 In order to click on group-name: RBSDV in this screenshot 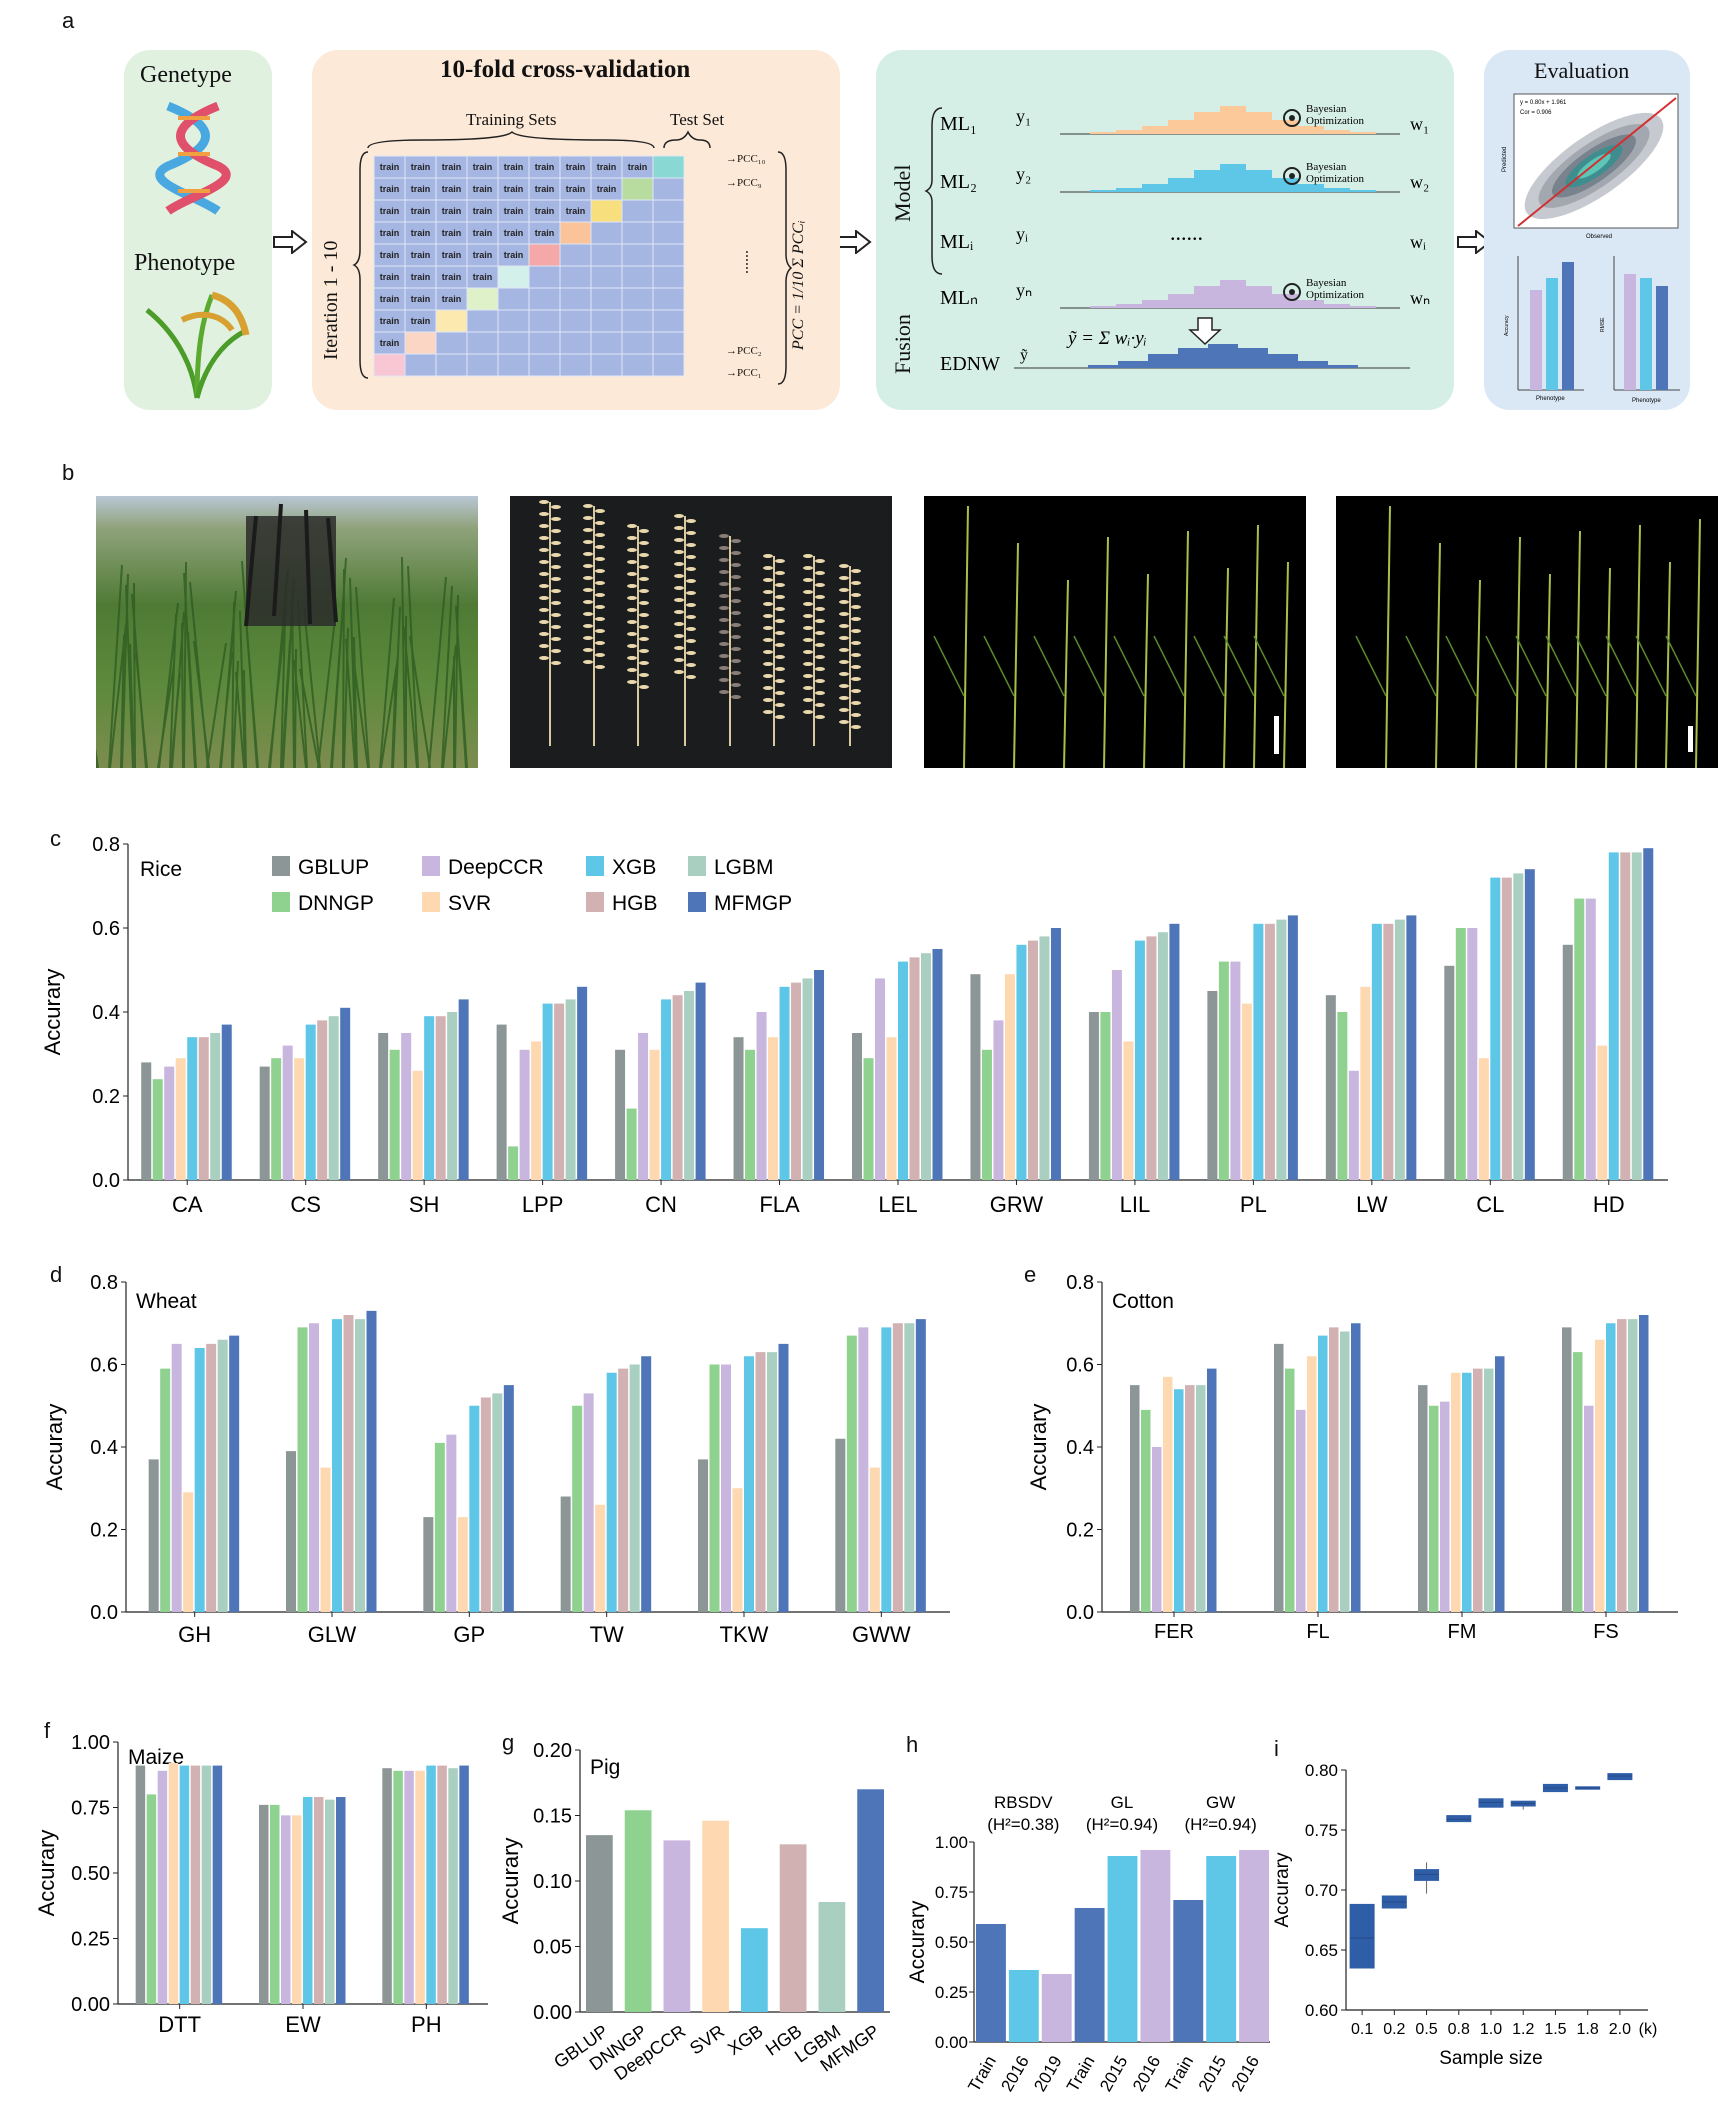, I will do `click(1023, 1802)`.